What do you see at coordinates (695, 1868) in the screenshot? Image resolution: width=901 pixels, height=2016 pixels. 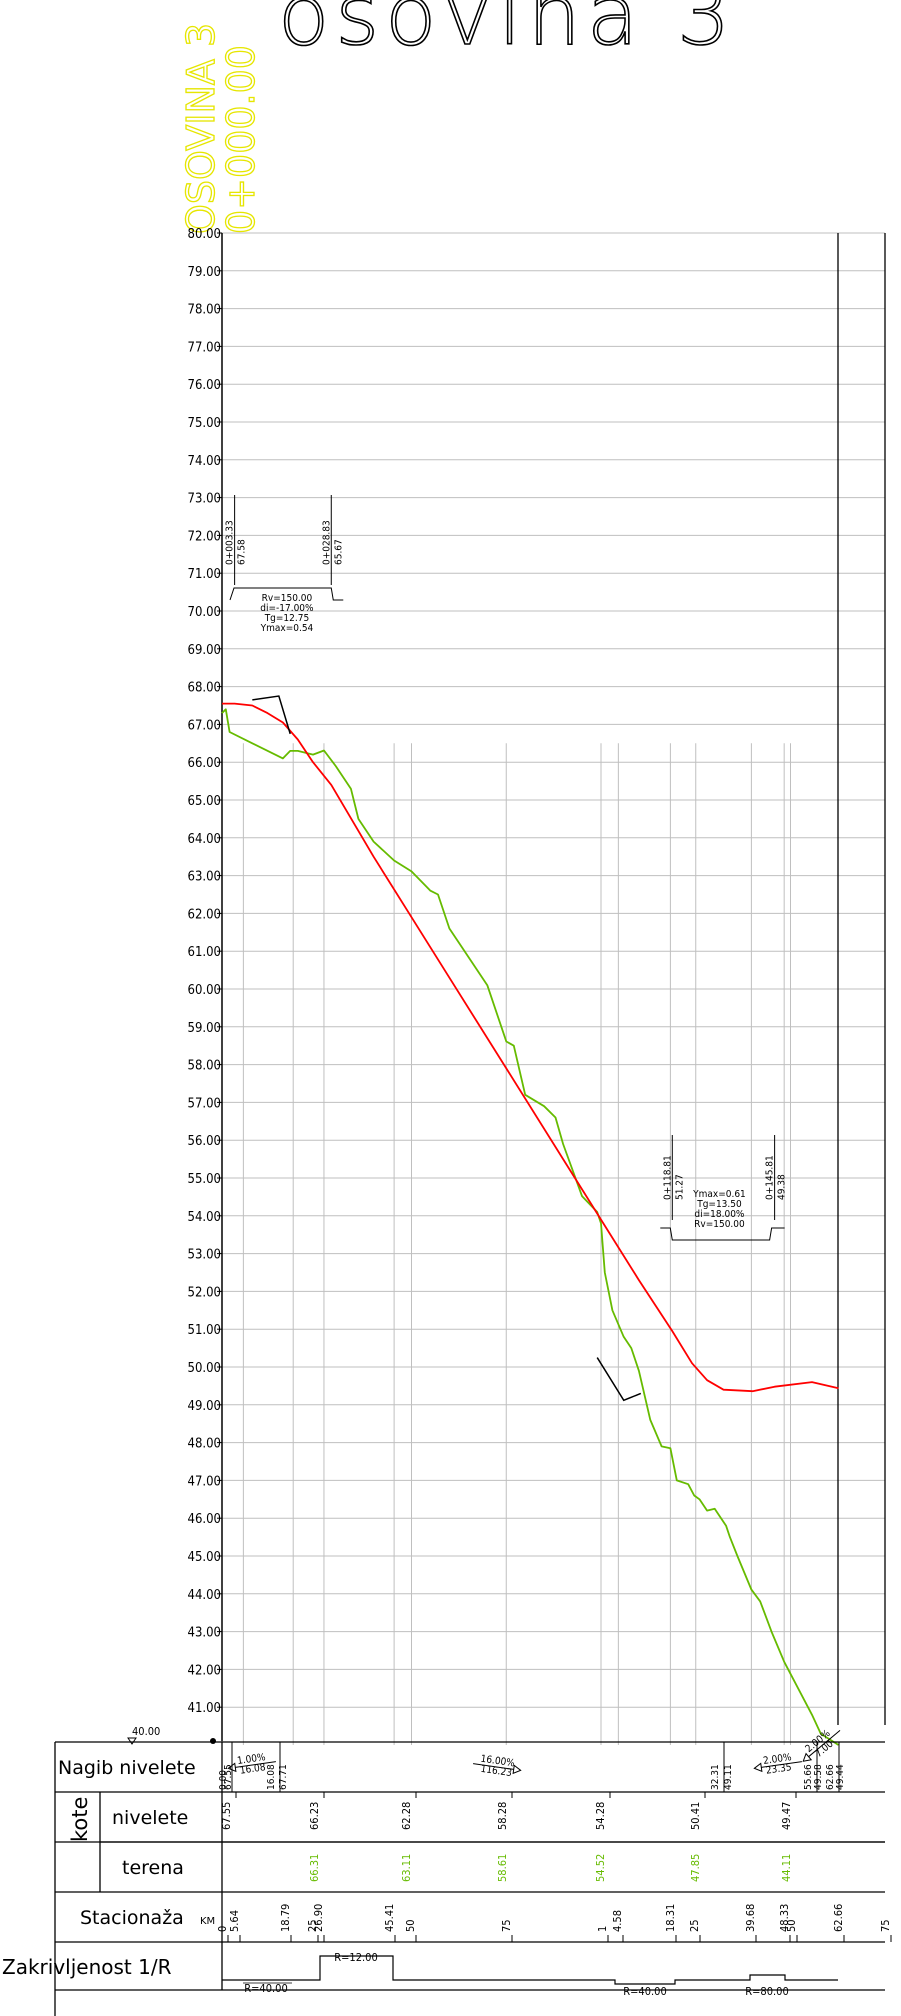 I see `kote-terena-value: 47.85` at bounding box center [695, 1868].